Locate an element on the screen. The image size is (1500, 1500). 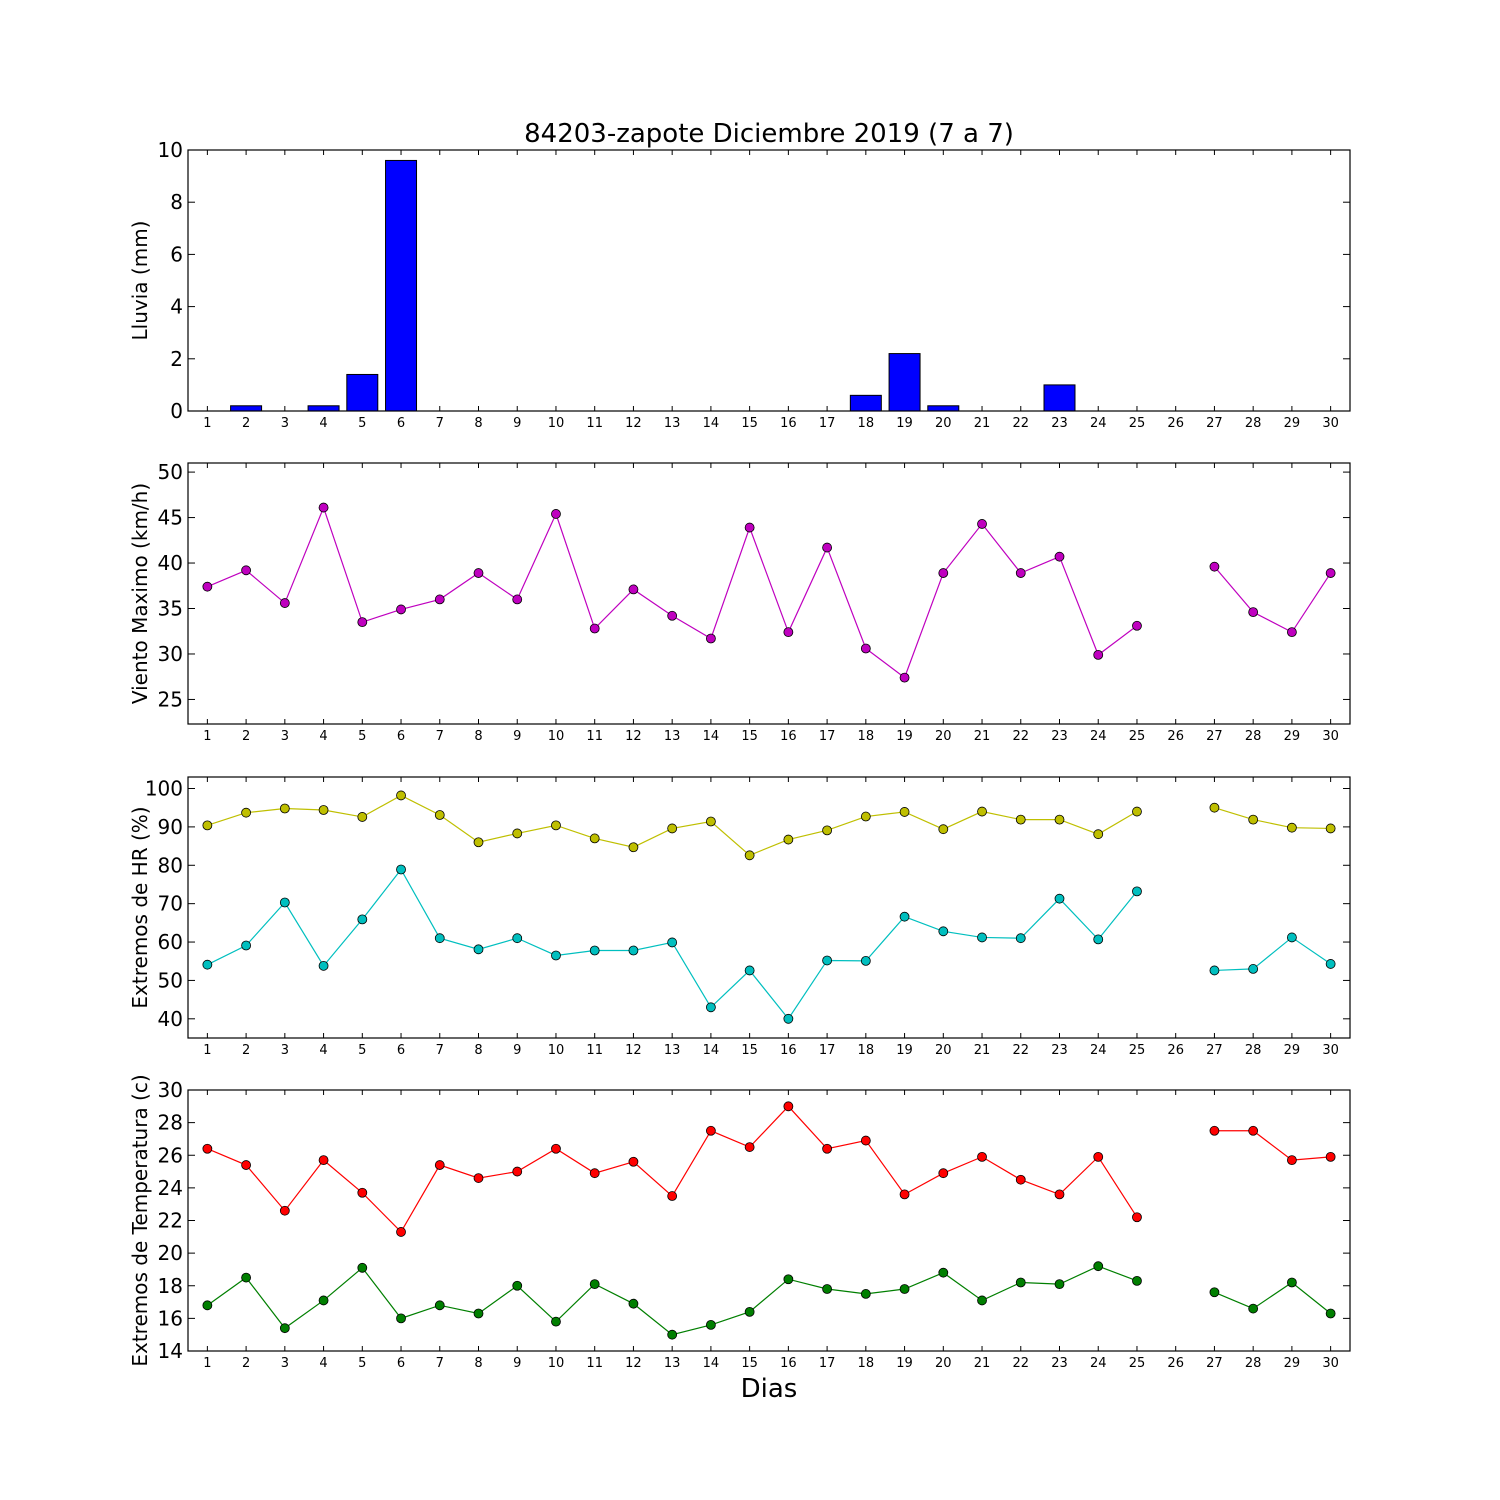
y-tick-label: 60 is located at coordinates (170, 942).